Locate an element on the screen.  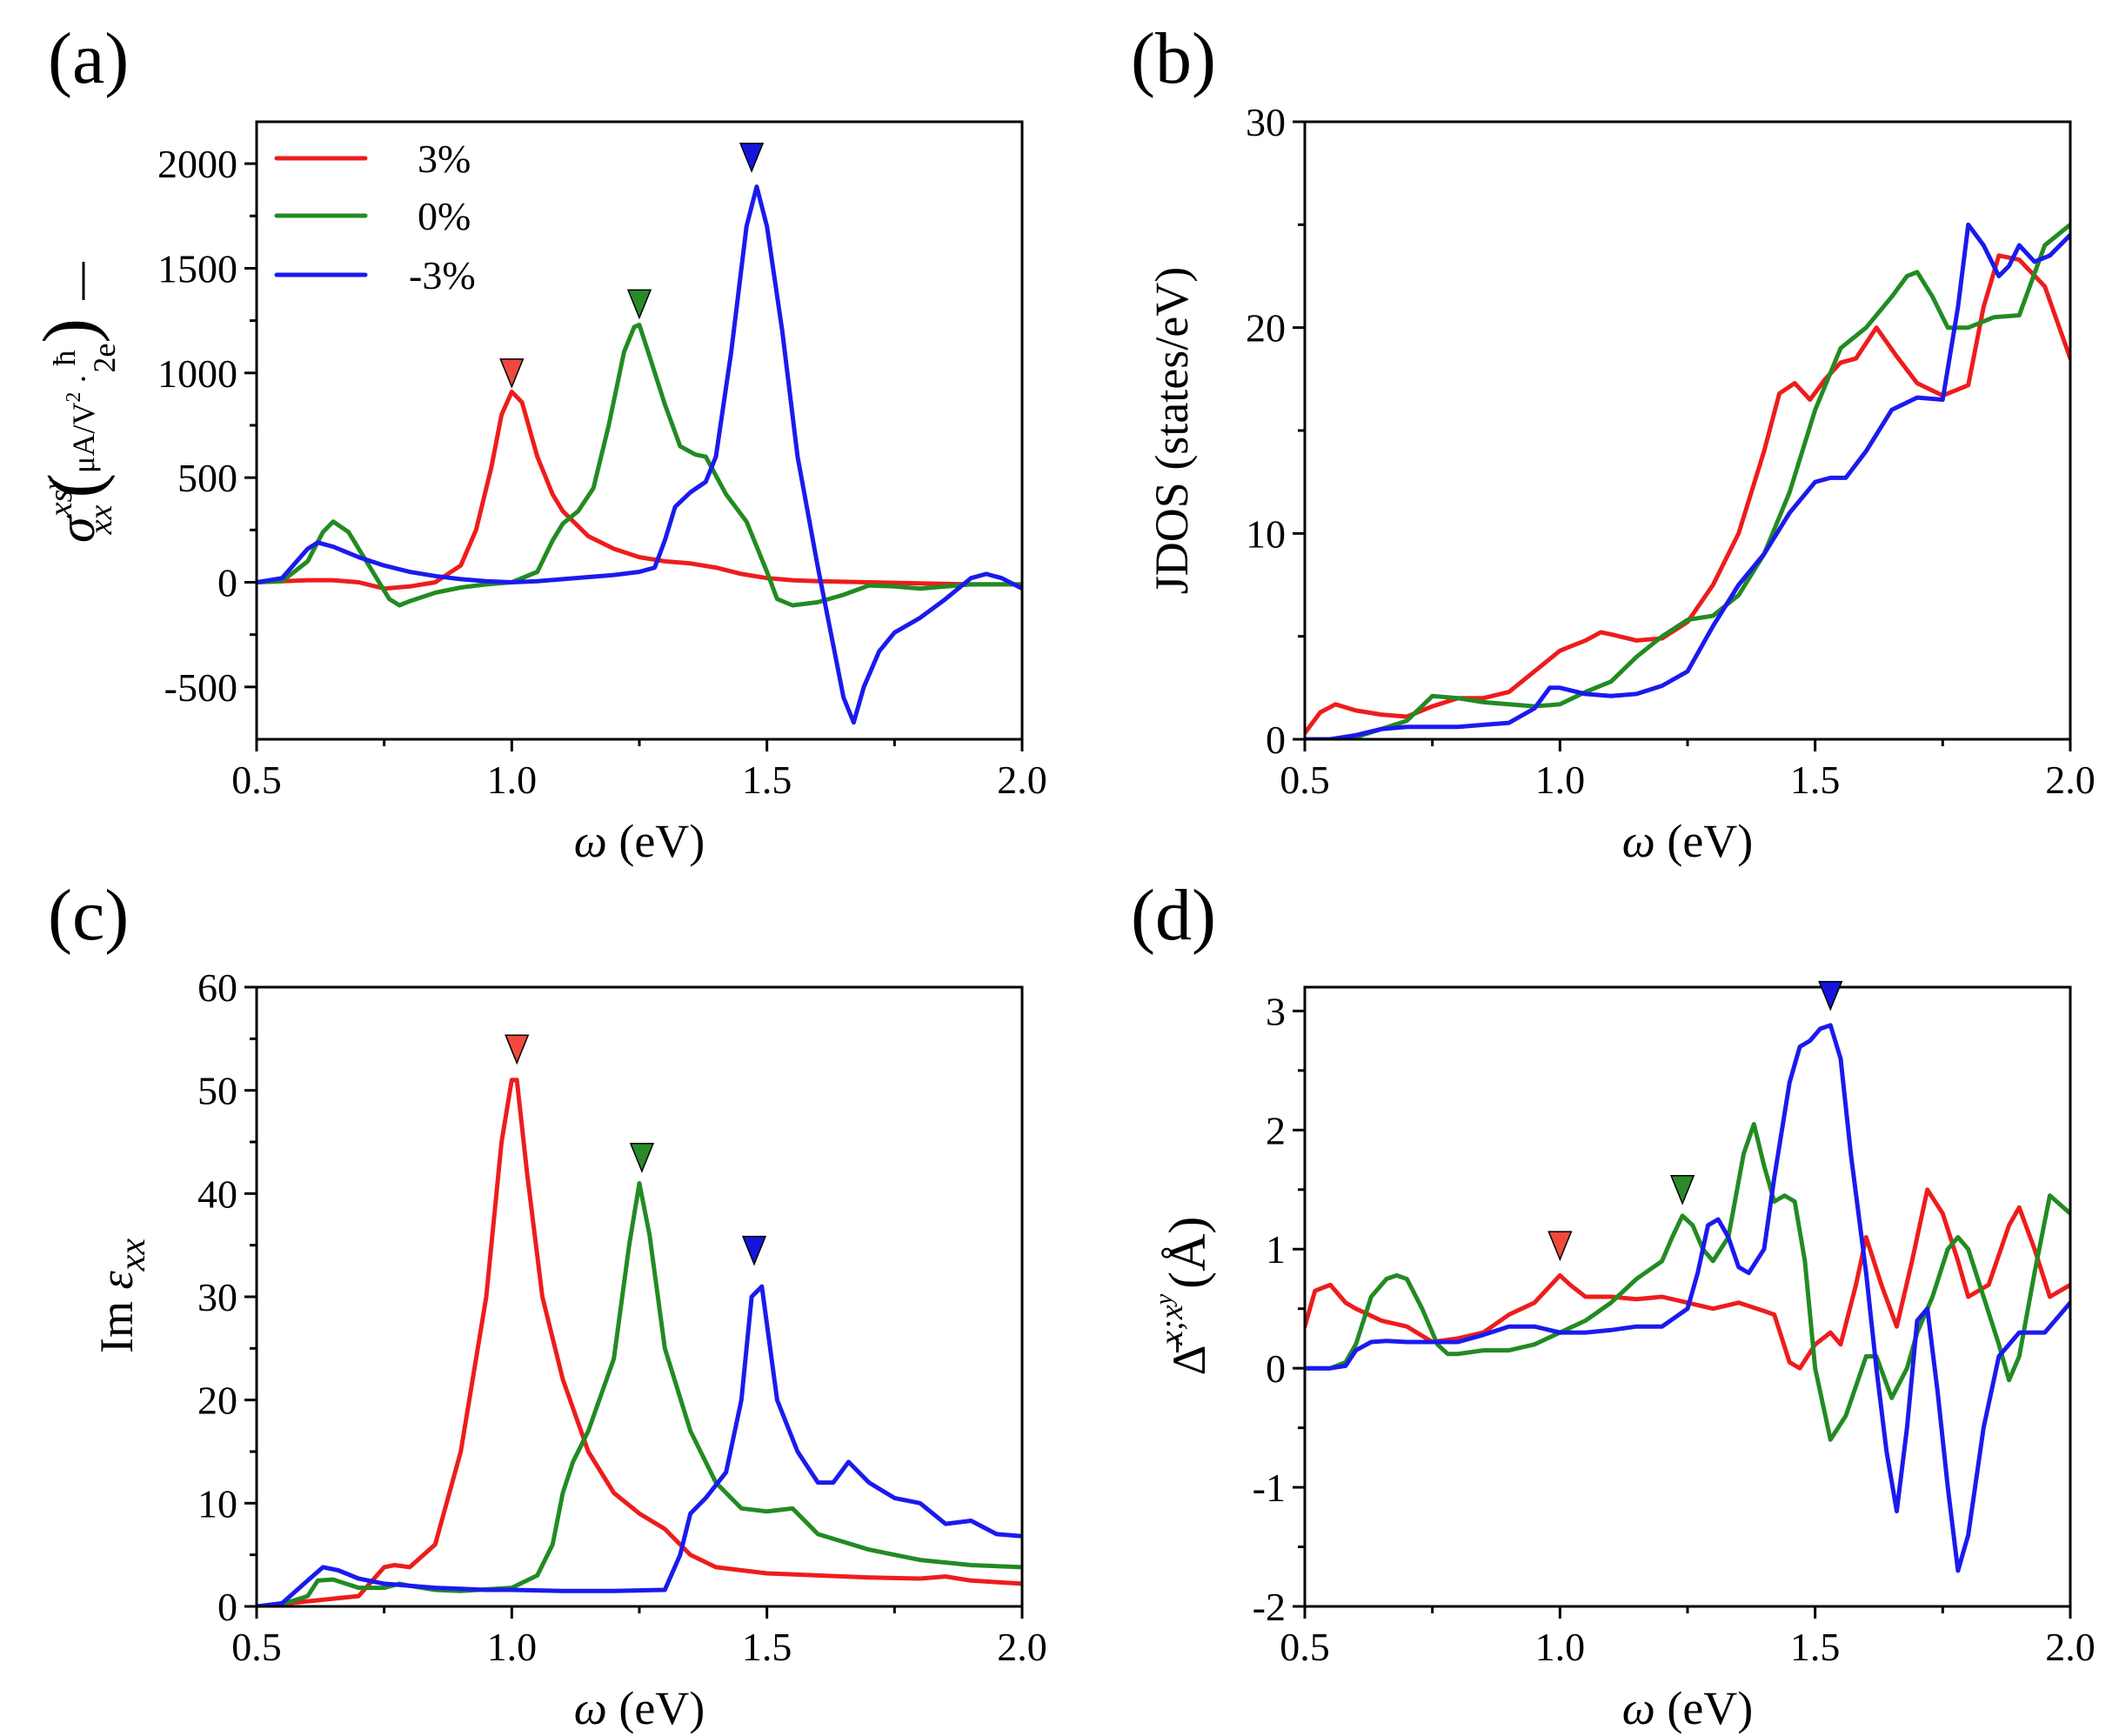
ylabel-a: σxsyxx(μA/V2 · ħ 2e) is located at coordinates (74, 402).